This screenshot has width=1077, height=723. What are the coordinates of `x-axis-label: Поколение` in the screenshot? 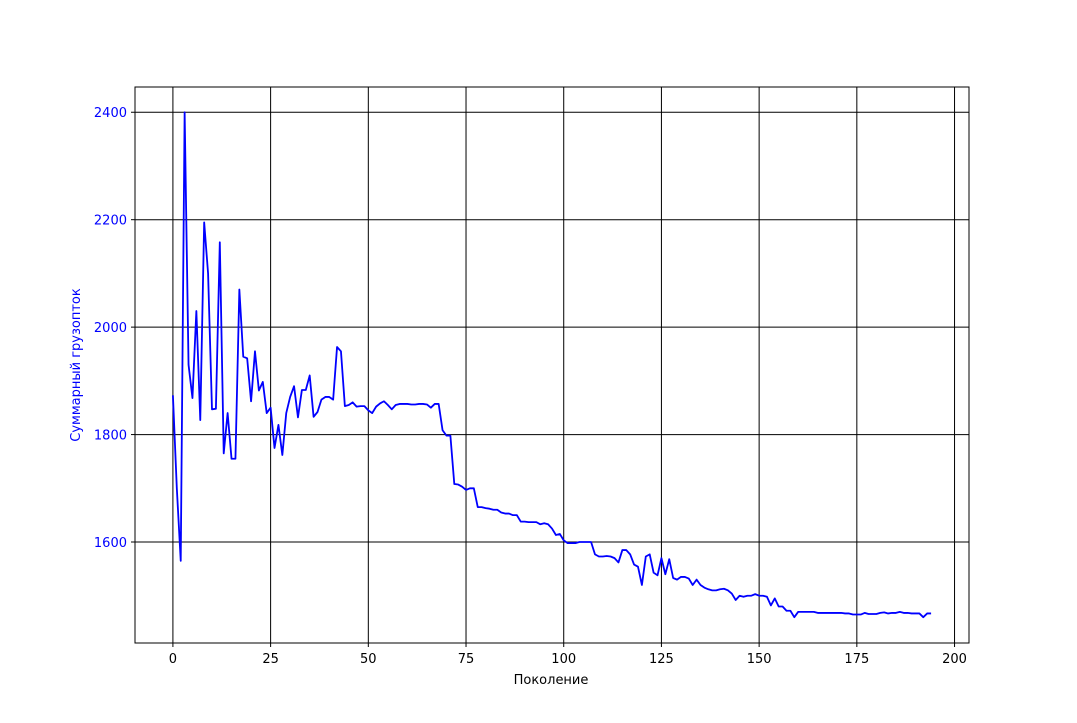 It's located at (551, 680).